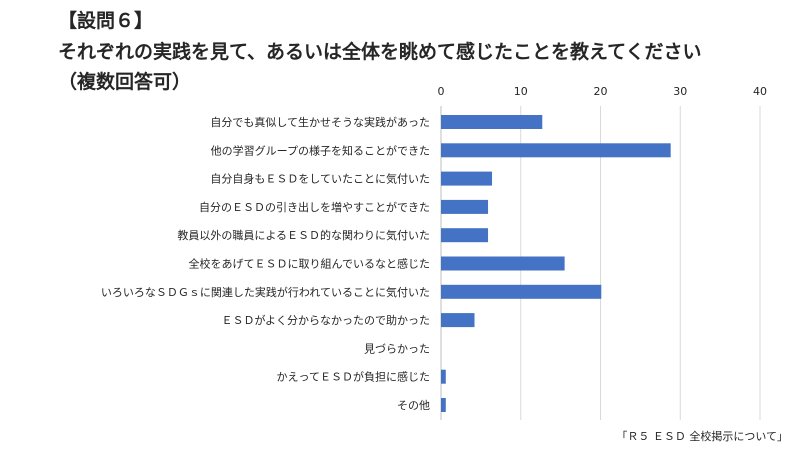 The image size is (800, 449). Describe the element at coordinates (521, 91) in the screenshot. I see `x-tick-label: 10` at that location.